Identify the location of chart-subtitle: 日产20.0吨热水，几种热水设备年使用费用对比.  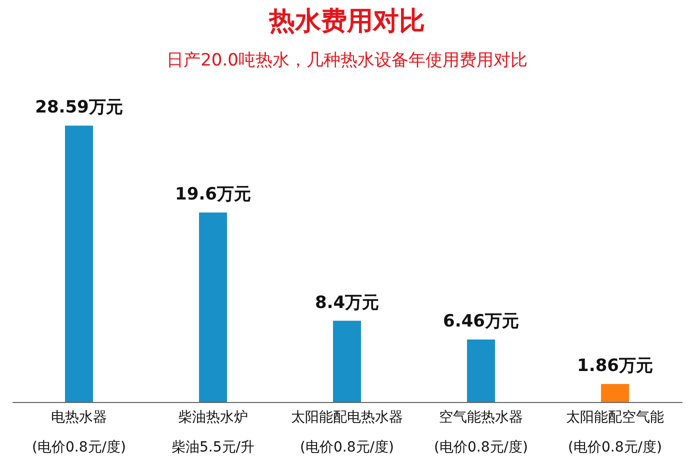
(347, 60).